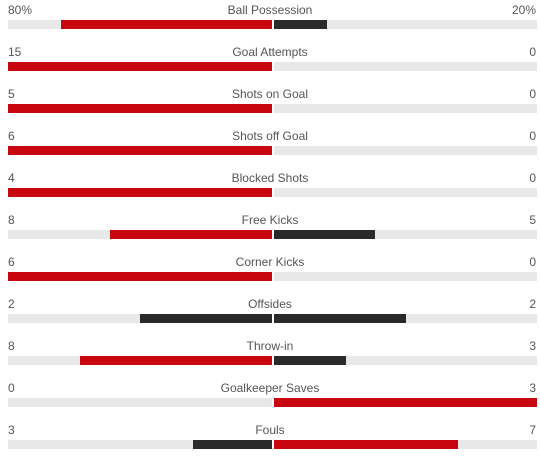  I want to click on stat-label: Throw-in, so click(270, 346).